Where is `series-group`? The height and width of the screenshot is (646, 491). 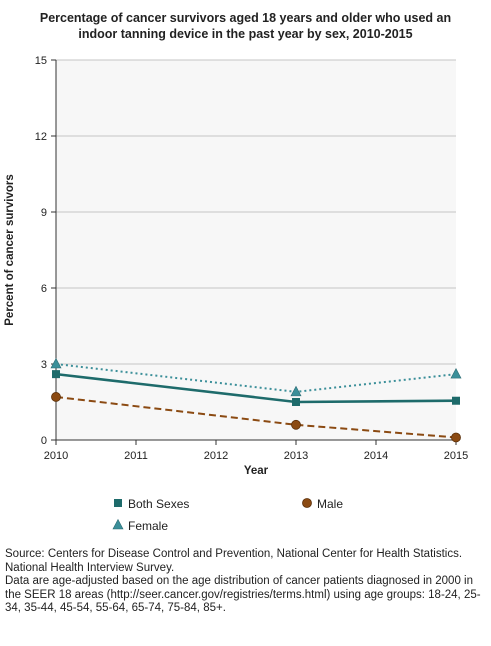 series-group is located at coordinates (256, 400).